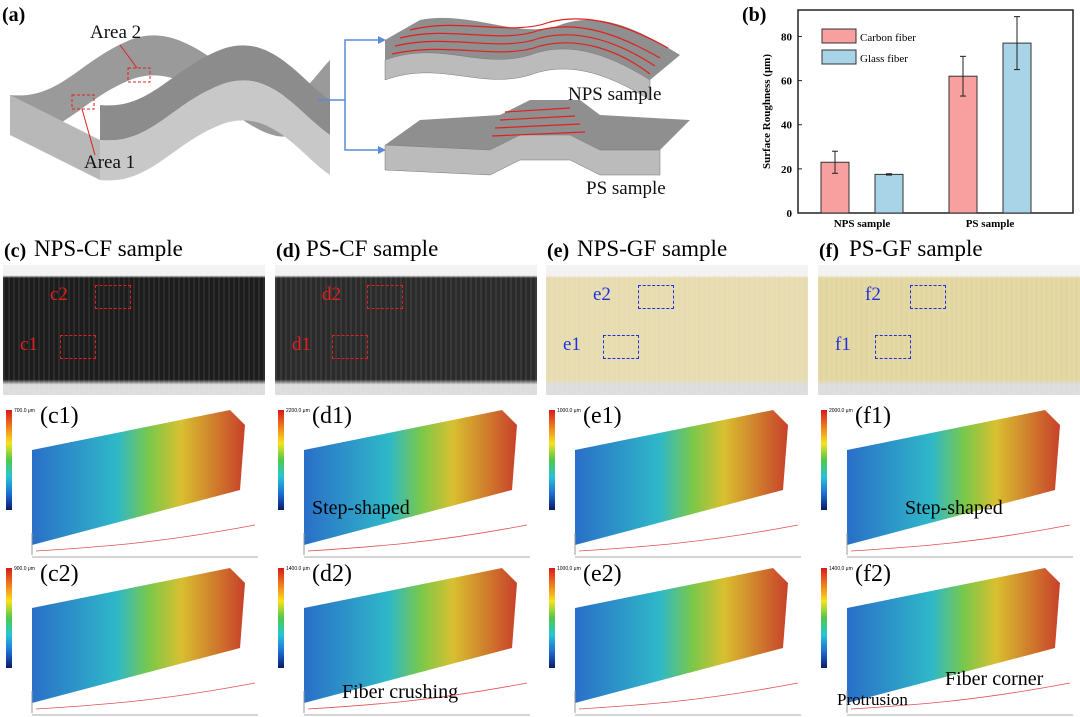 This screenshot has height=717, width=1080. Describe the element at coordinates (602, 416) in the screenshot. I see `map-label: (e1)` at that location.